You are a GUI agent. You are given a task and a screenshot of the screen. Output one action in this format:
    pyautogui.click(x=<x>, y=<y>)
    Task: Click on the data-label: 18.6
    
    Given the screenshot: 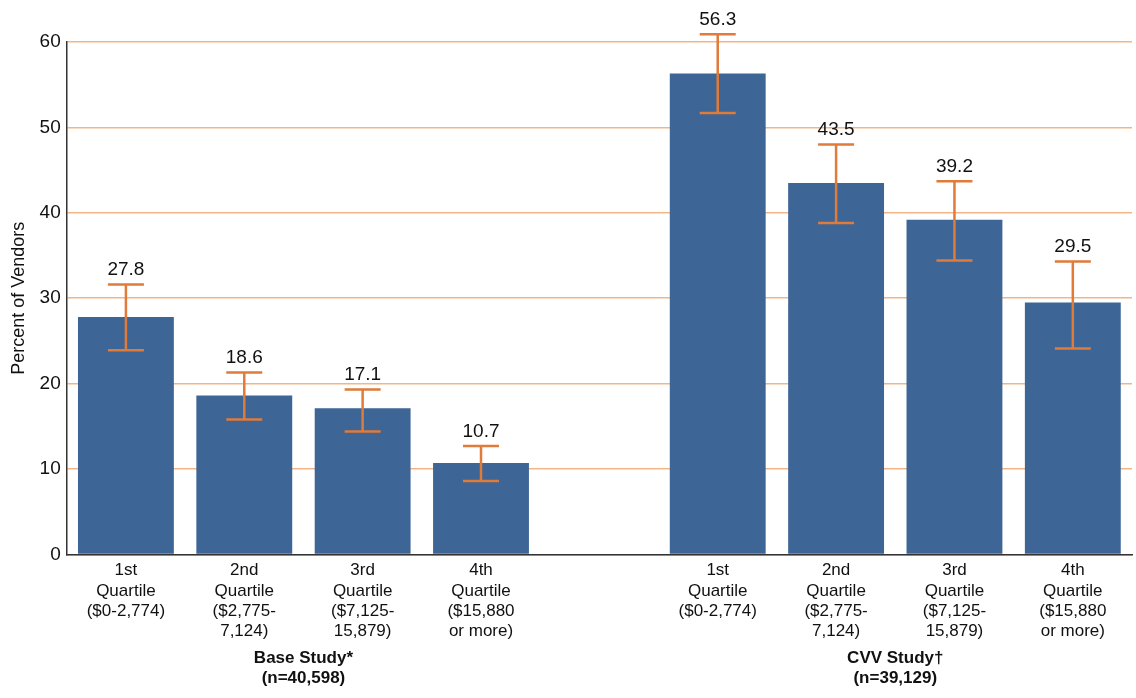 What is the action you would take?
    pyautogui.click(x=244, y=357)
    